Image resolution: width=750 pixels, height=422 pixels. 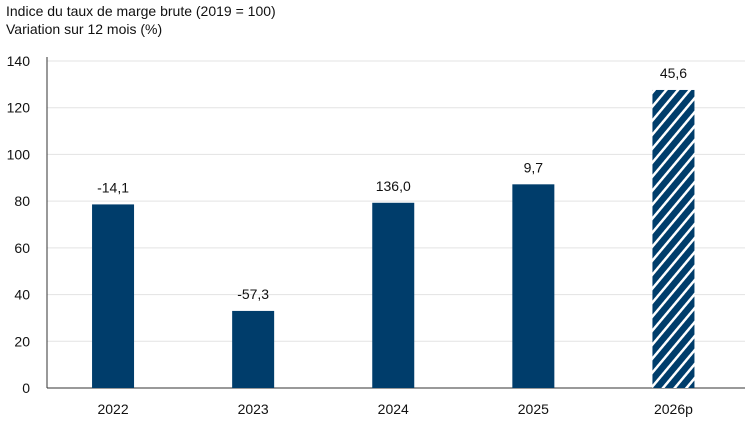 What do you see at coordinates (112, 409) in the screenshot?
I see `x-tick-label: 2022` at bounding box center [112, 409].